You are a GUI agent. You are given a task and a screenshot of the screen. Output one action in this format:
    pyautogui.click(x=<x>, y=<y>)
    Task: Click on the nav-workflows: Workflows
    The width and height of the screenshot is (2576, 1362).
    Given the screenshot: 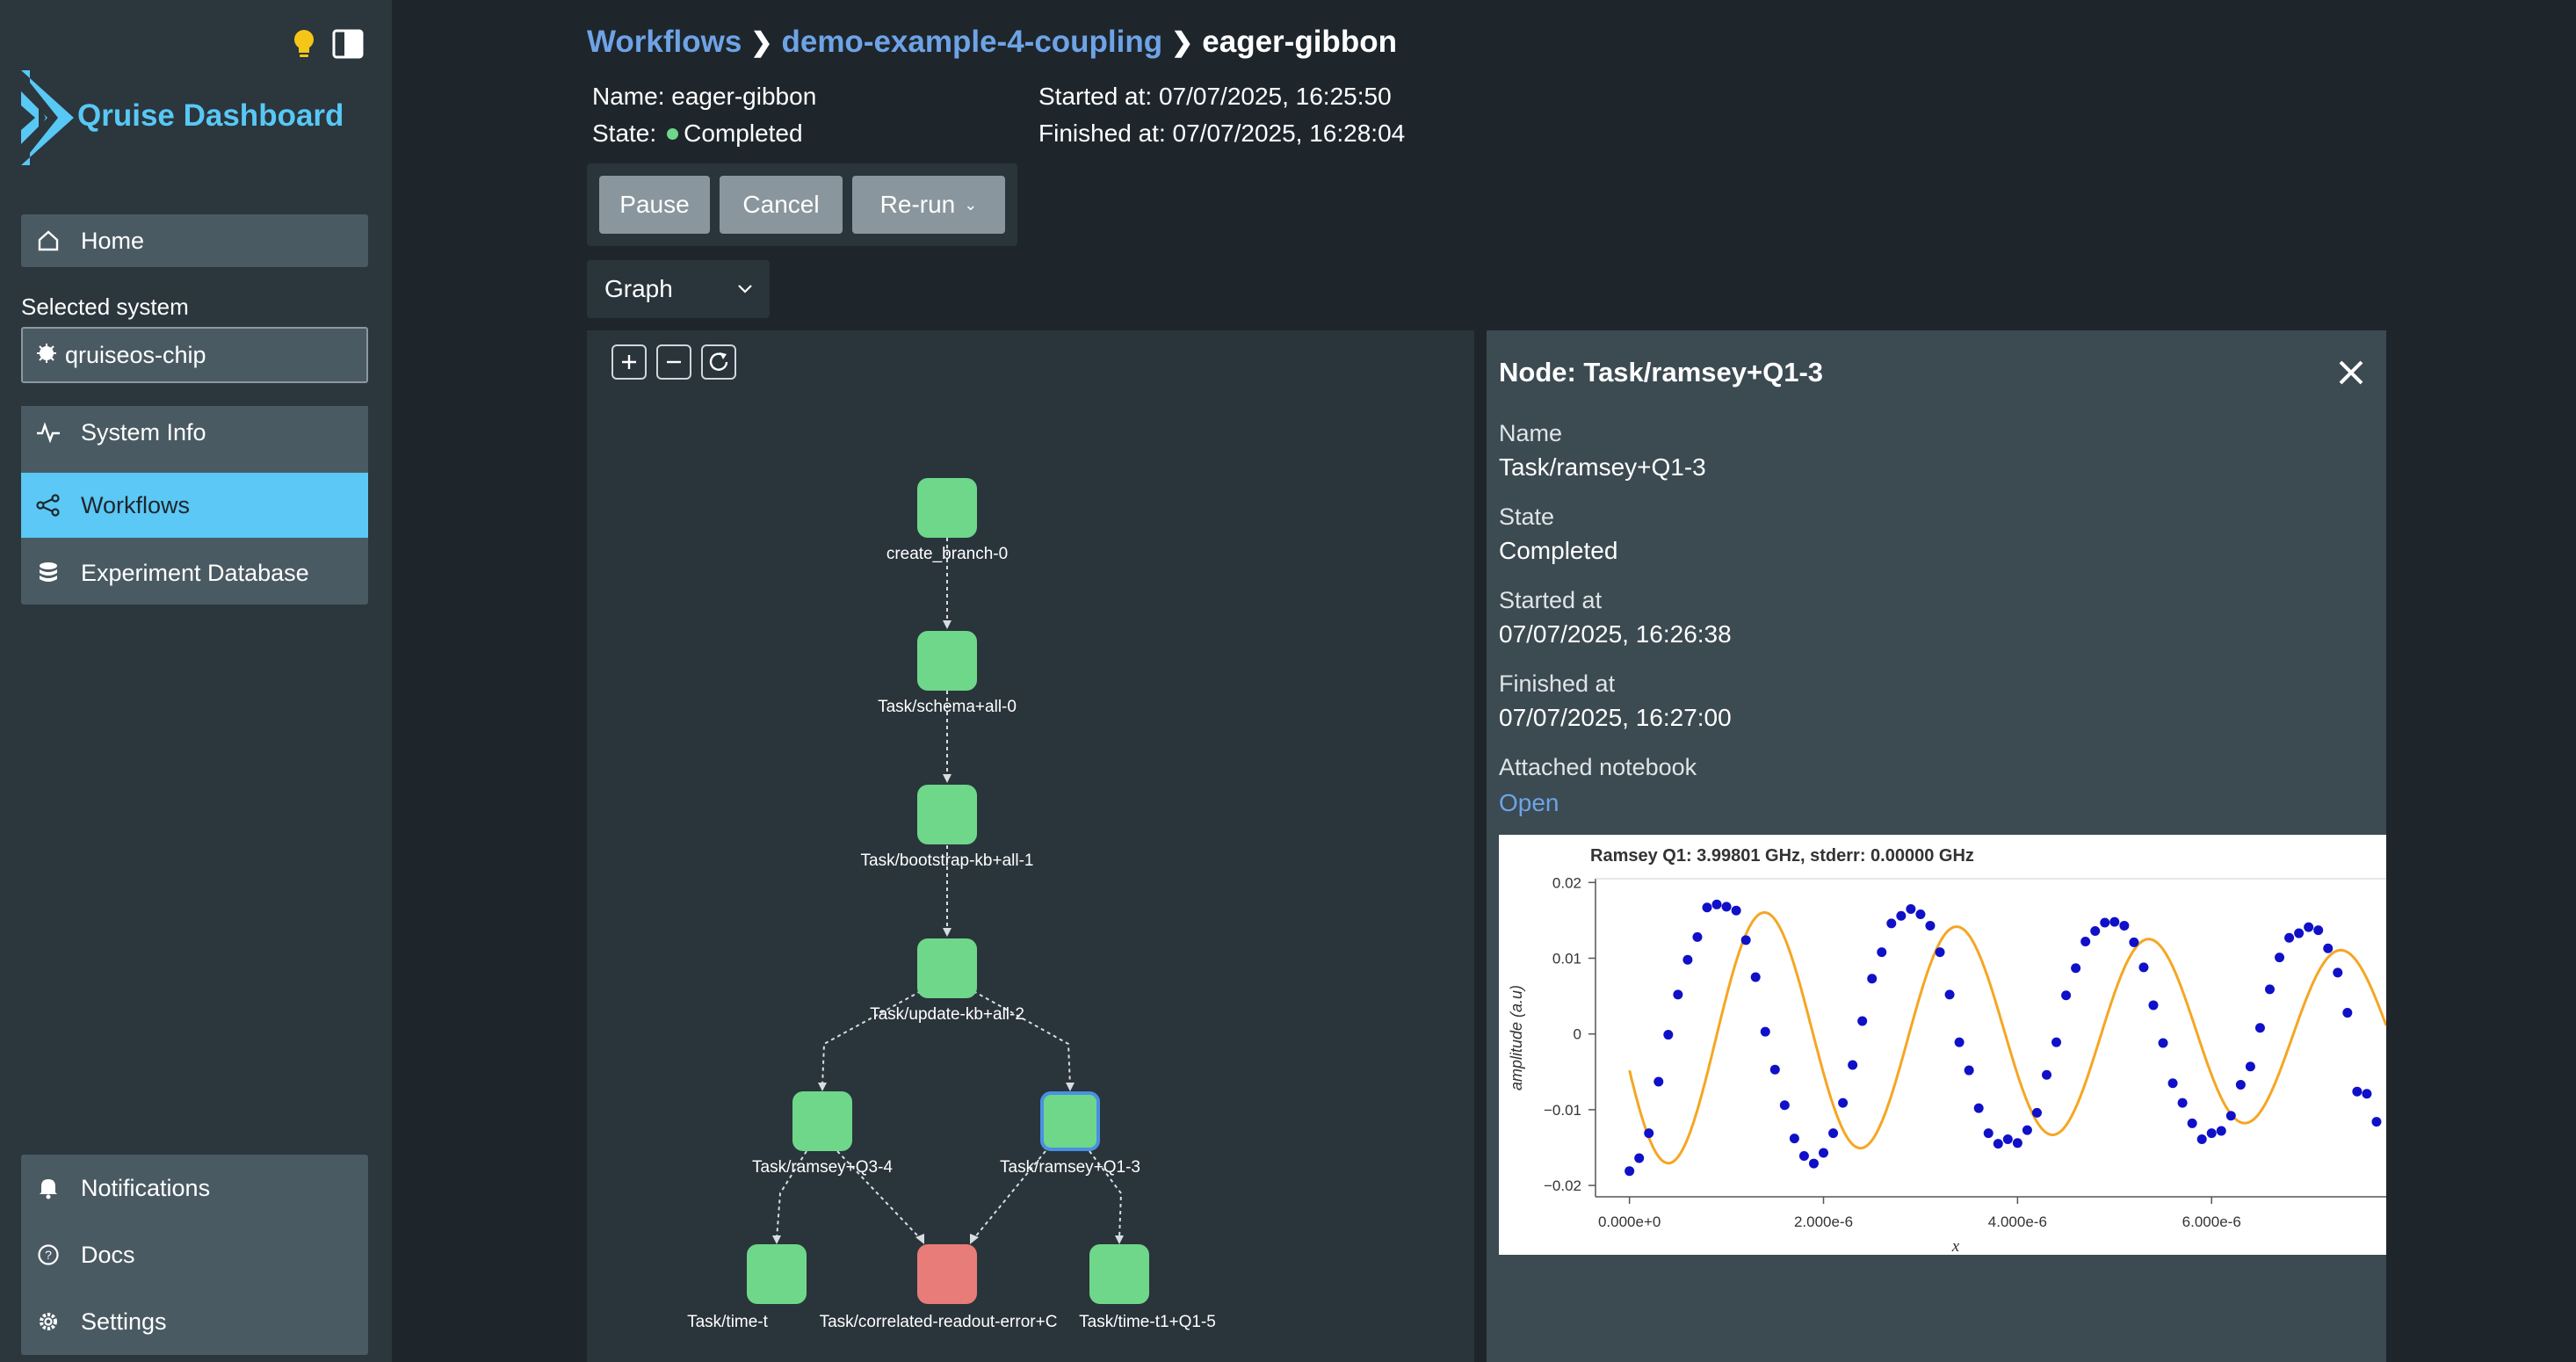 What is the action you would take?
    pyautogui.click(x=194, y=505)
    